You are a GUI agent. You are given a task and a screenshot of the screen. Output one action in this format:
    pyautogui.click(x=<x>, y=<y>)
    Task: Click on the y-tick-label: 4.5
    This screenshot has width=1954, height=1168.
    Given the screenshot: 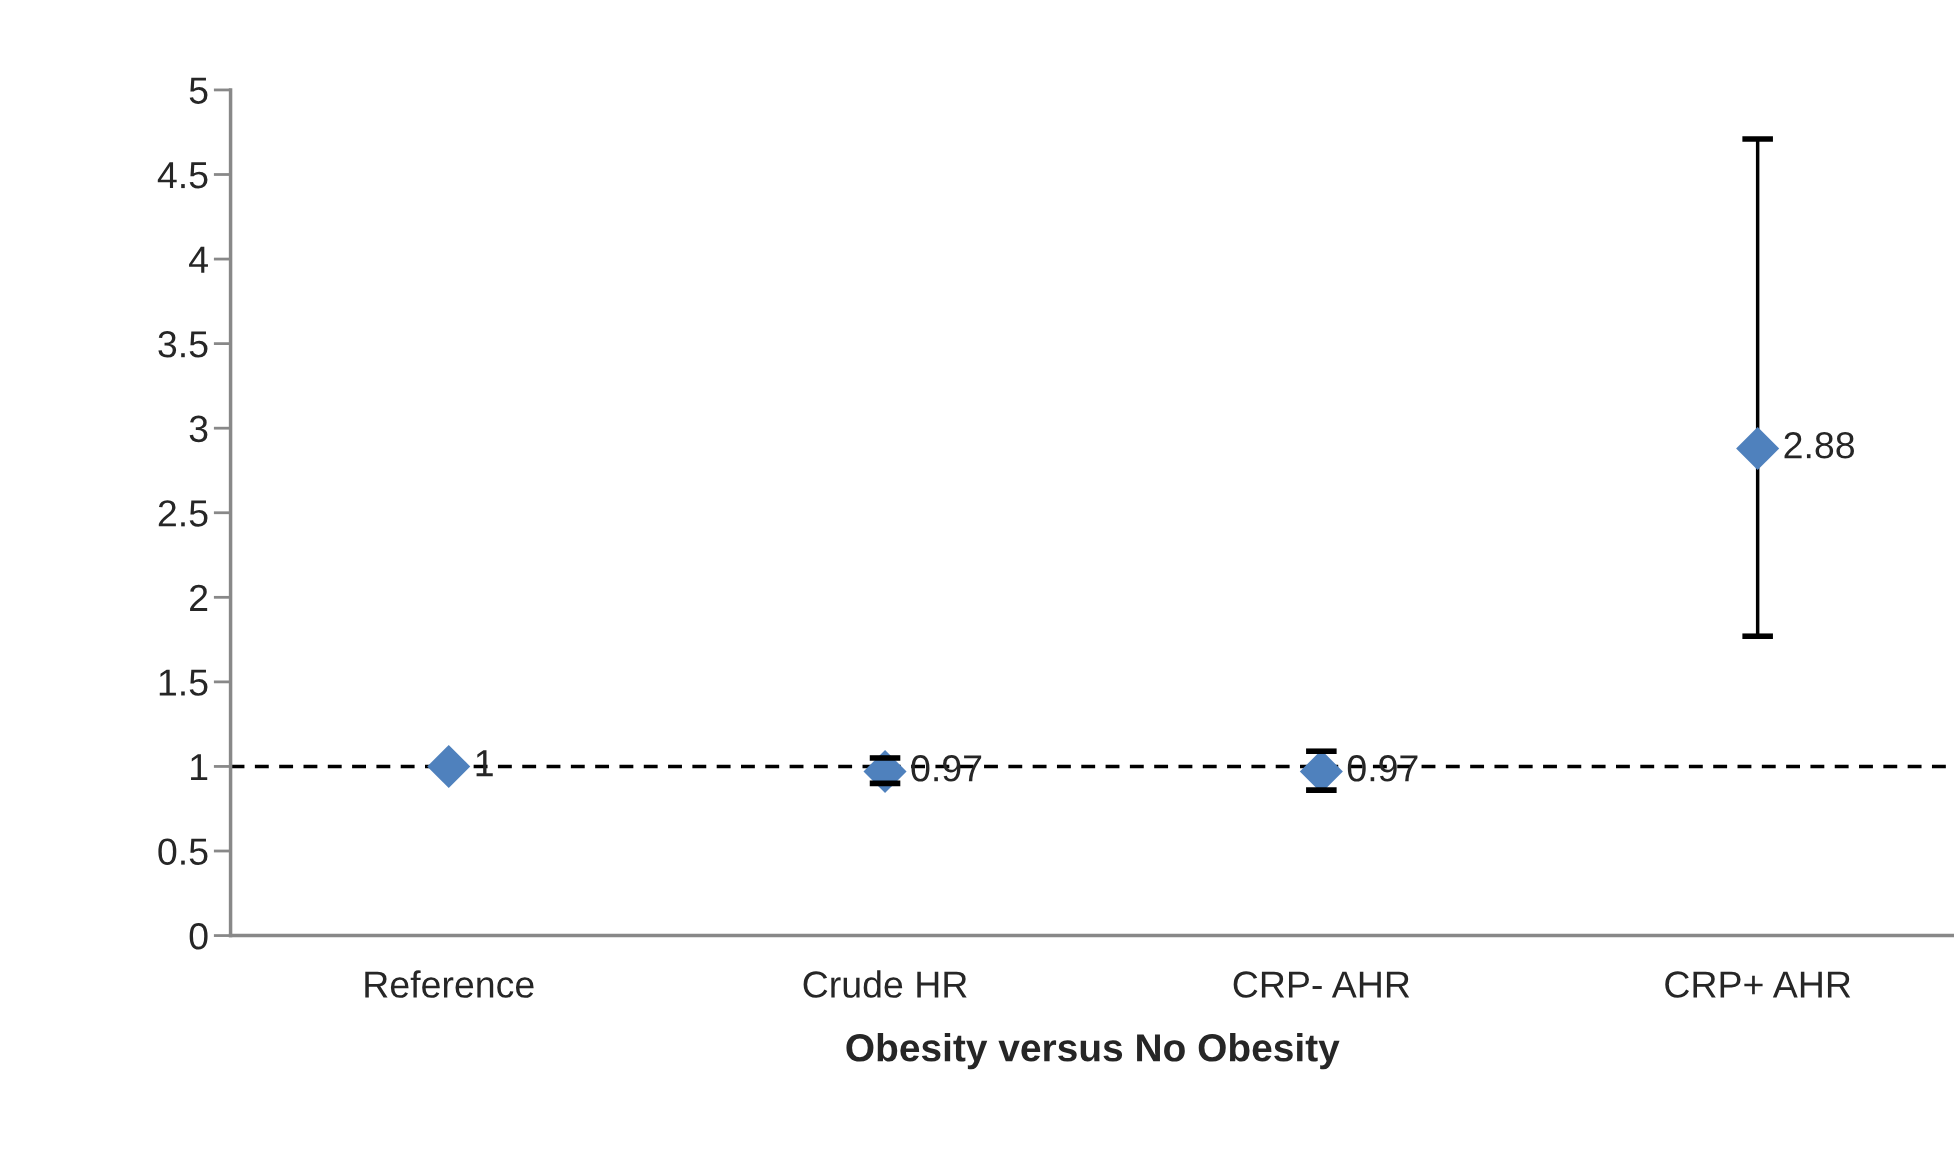 What is the action you would take?
    pyautogui.click(x=182, y=175)
    